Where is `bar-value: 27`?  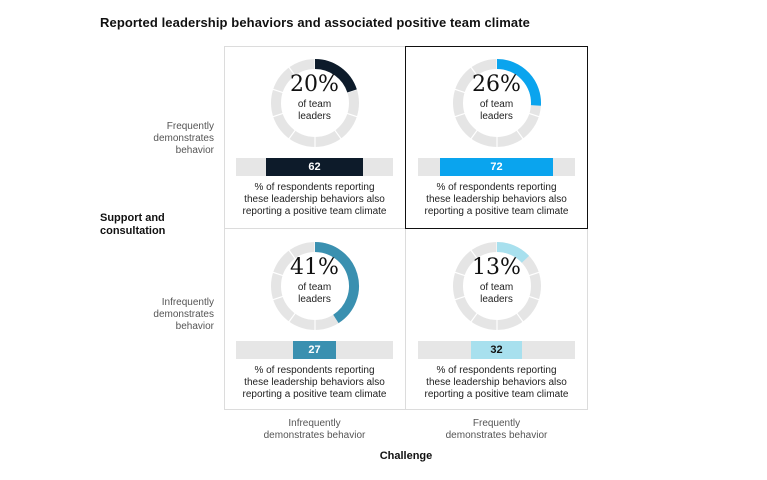 bar-value: 27 is located at coordinates (314, 350).